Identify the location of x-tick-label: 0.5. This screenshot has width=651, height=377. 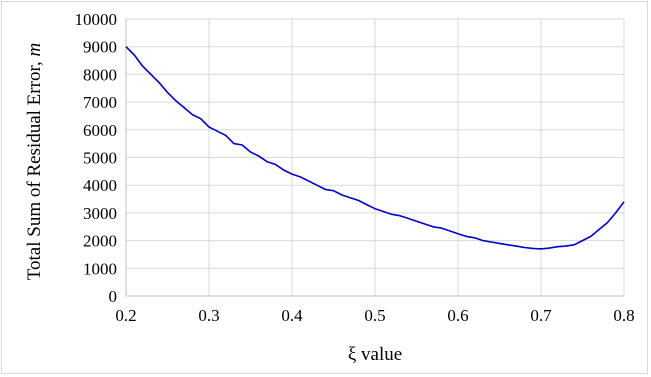
(374, 315).